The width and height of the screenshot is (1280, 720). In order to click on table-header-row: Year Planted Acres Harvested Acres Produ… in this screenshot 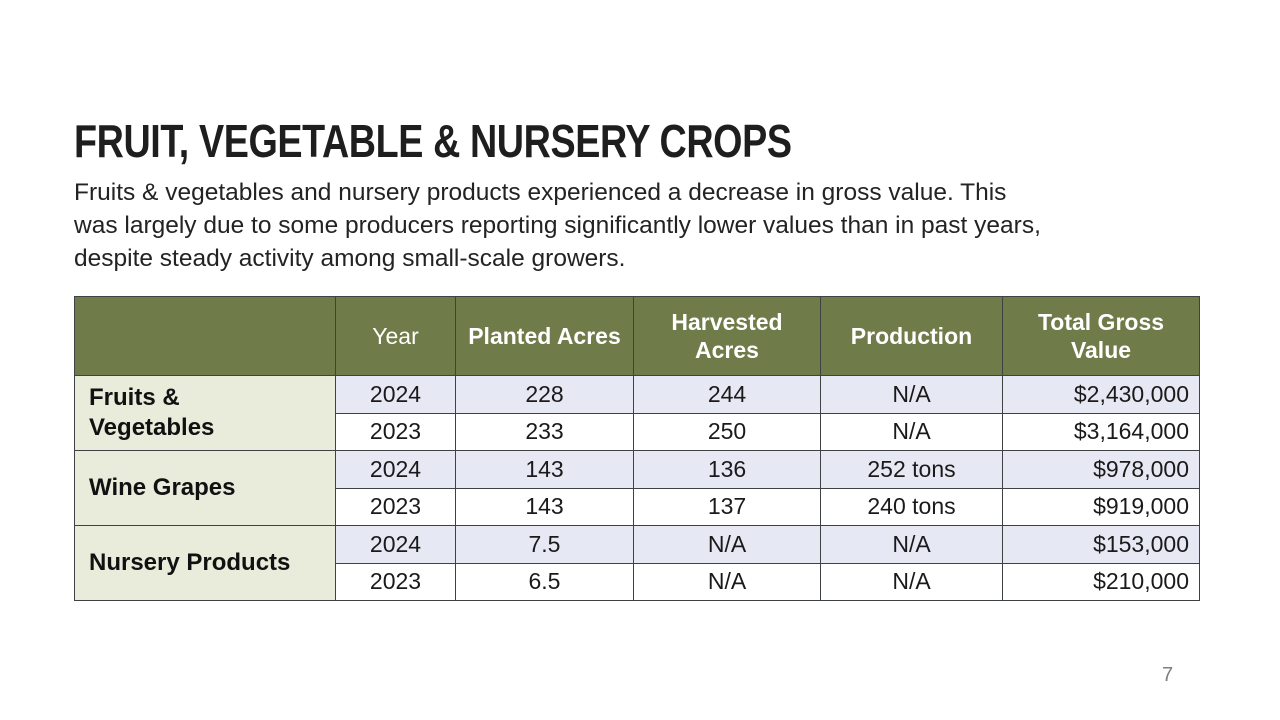, I will do `click(637, 336)`.